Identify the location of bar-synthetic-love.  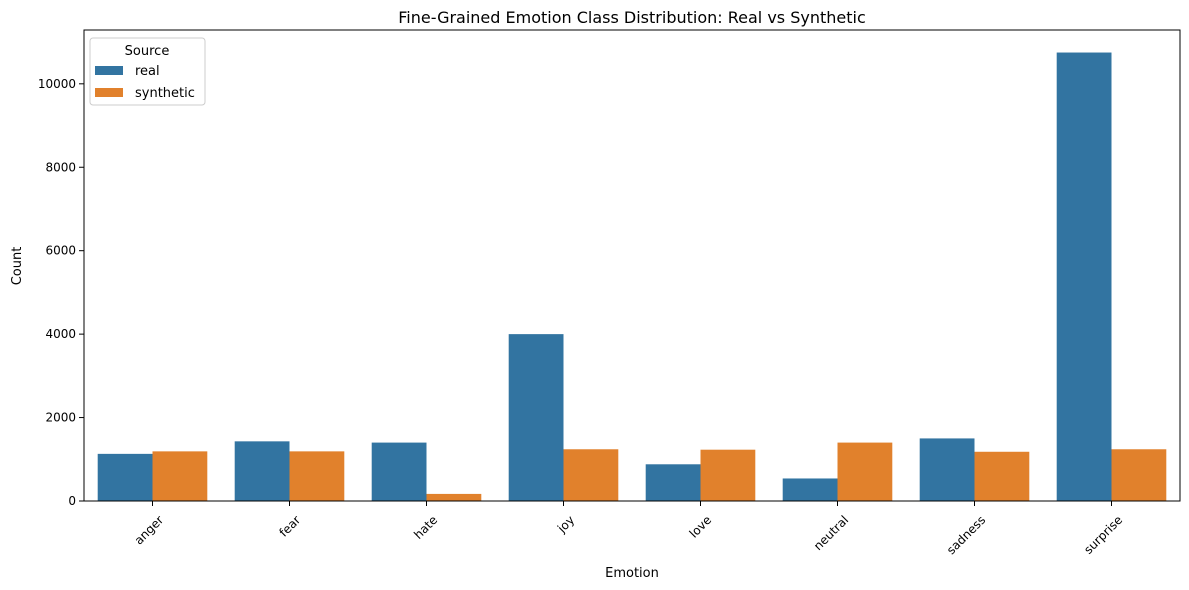
(728, 475).